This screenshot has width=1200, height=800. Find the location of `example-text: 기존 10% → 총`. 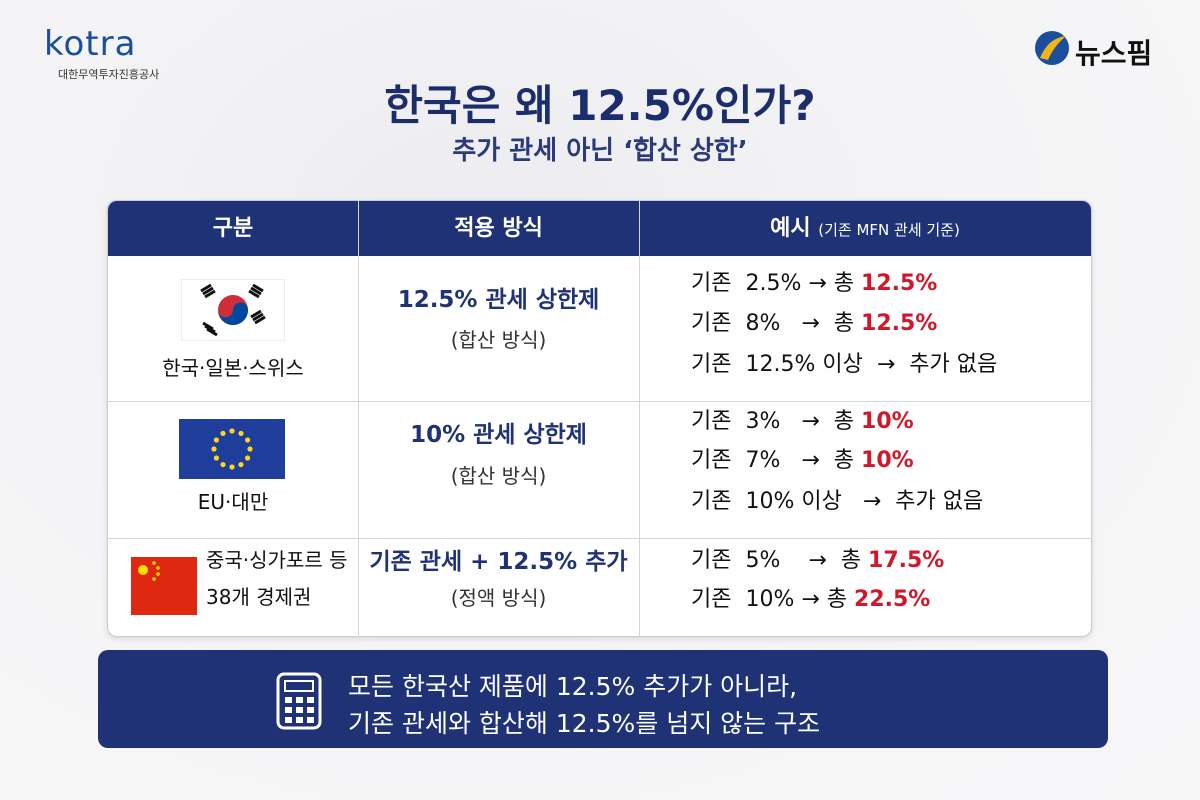

example-text: 기존 10% → 총 is located at coordinates (769, 599).